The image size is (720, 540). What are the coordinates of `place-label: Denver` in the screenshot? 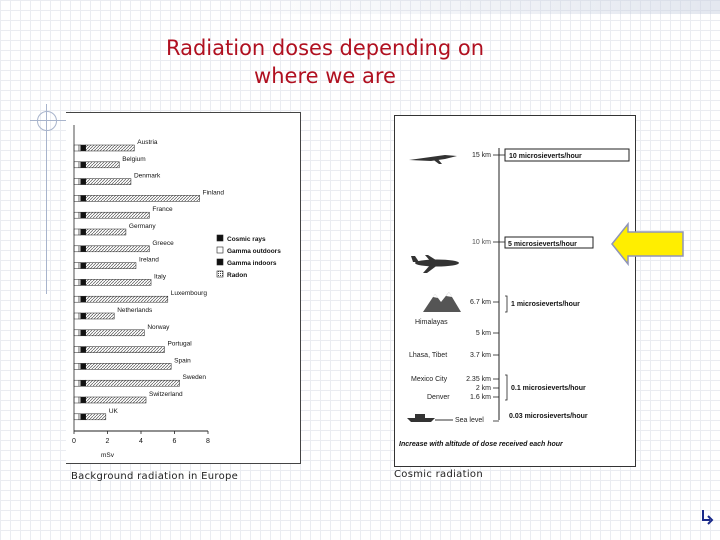 It's located at (438, 397).